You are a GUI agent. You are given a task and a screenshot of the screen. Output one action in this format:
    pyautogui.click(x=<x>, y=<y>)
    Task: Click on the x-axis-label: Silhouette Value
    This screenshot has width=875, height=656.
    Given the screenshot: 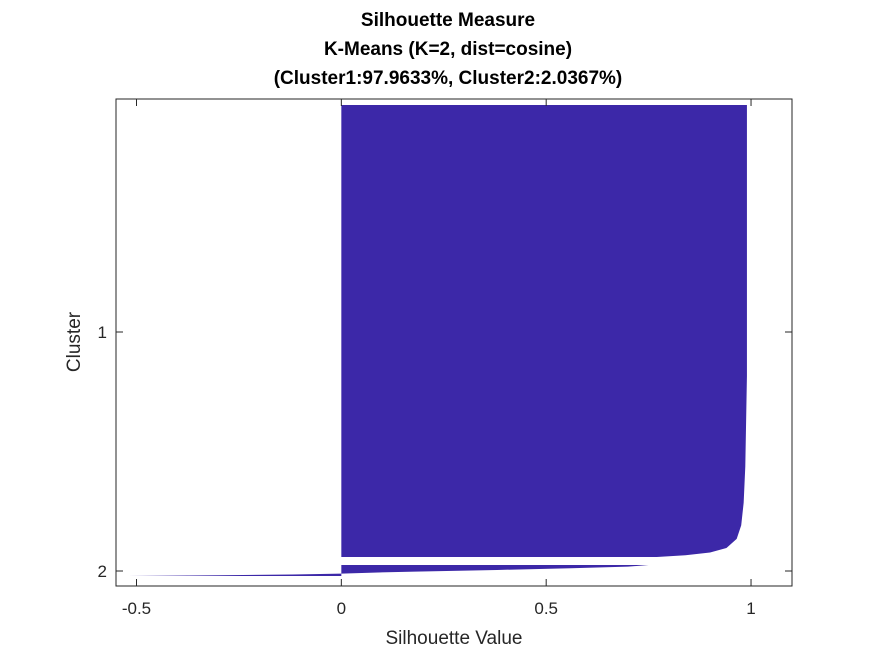 What is the action you would take?
    pyautogui.click(x=454, y=638)
    